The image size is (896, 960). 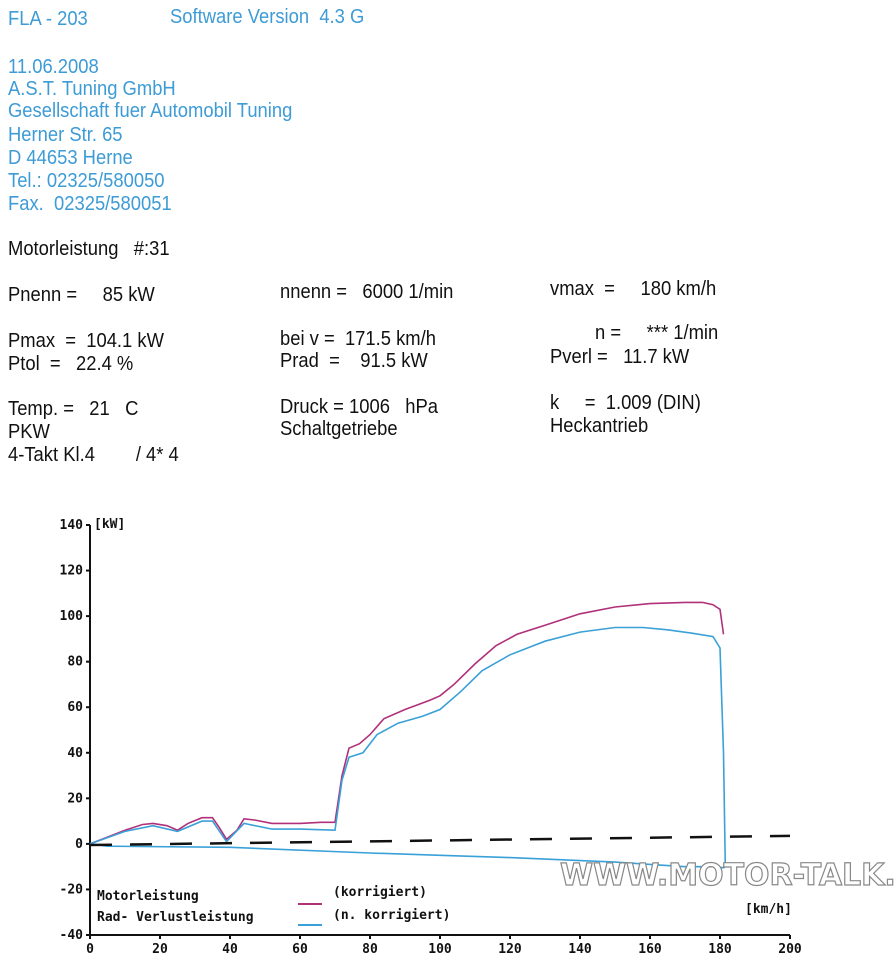 What do you see at coordinates (73, 409) in the screenshot?
I see `temp: Temp. = 21 C` at bounding box center [73, 409].